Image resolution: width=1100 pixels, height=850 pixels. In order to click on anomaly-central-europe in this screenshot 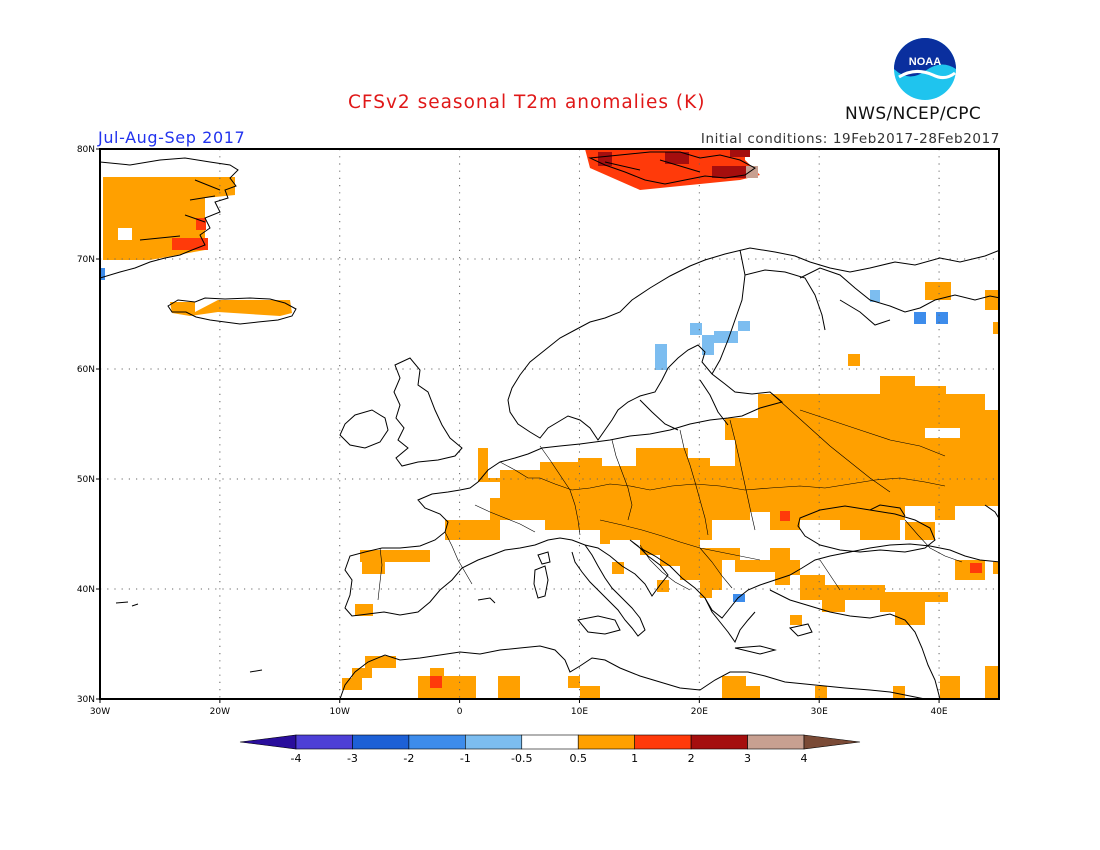, I will do `click(597, 498)`.